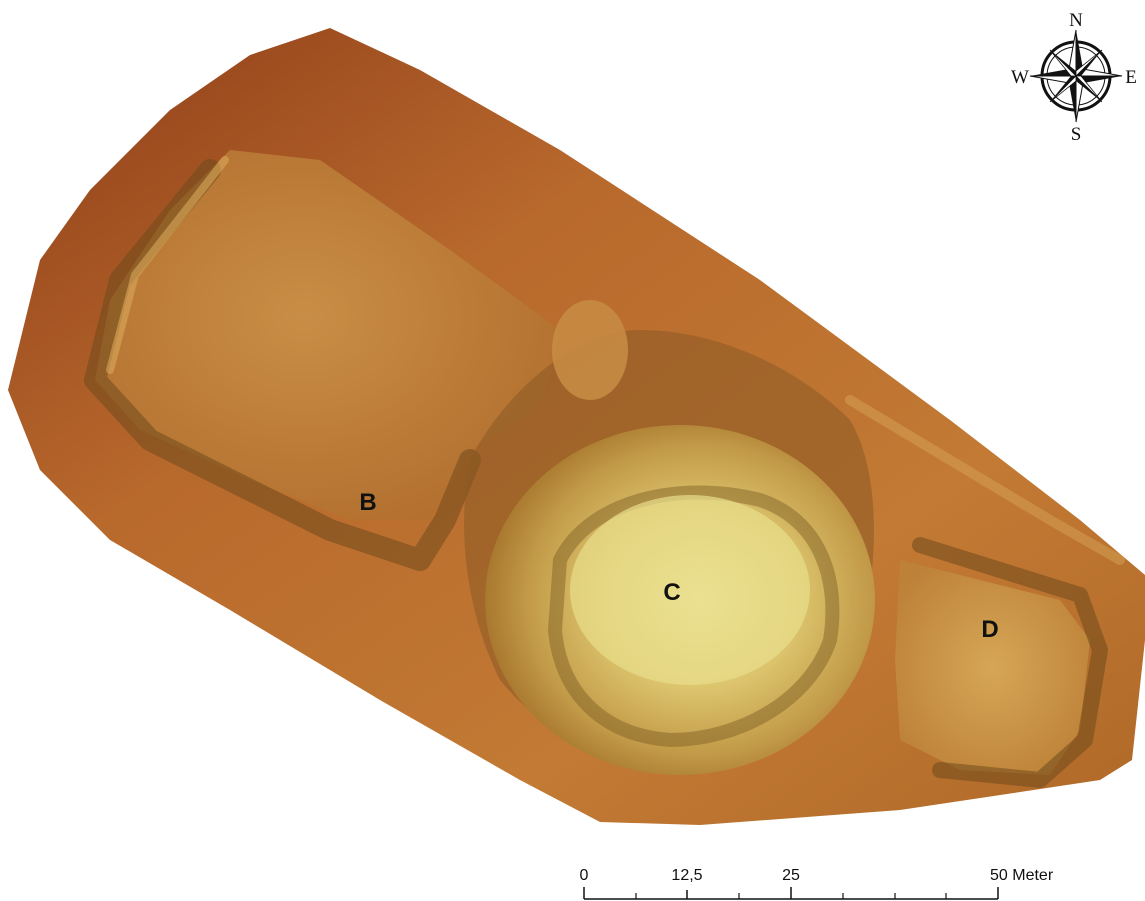  I want to click on compass-rose-icon: N S E W, so click(1074, 77).